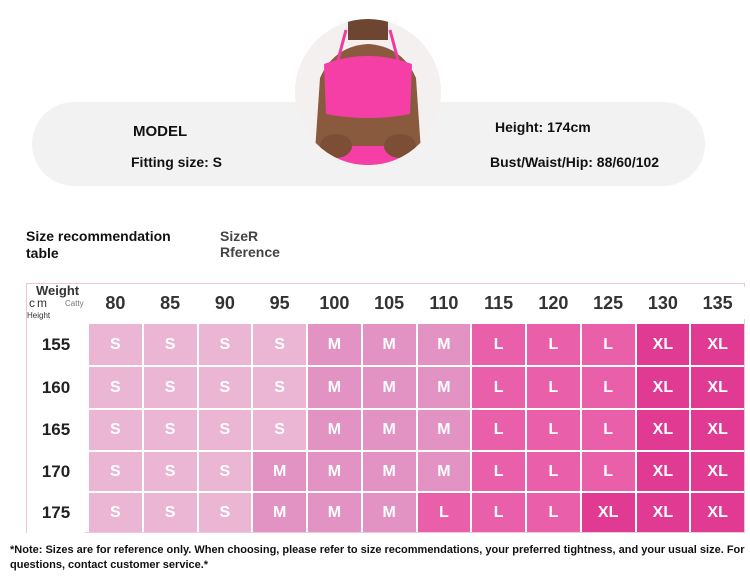 The image size is (750, 582). What do you see at coordinates (56, 512) in the screenshot?
I see `height-header: 175` at bounding box center [56, 512].